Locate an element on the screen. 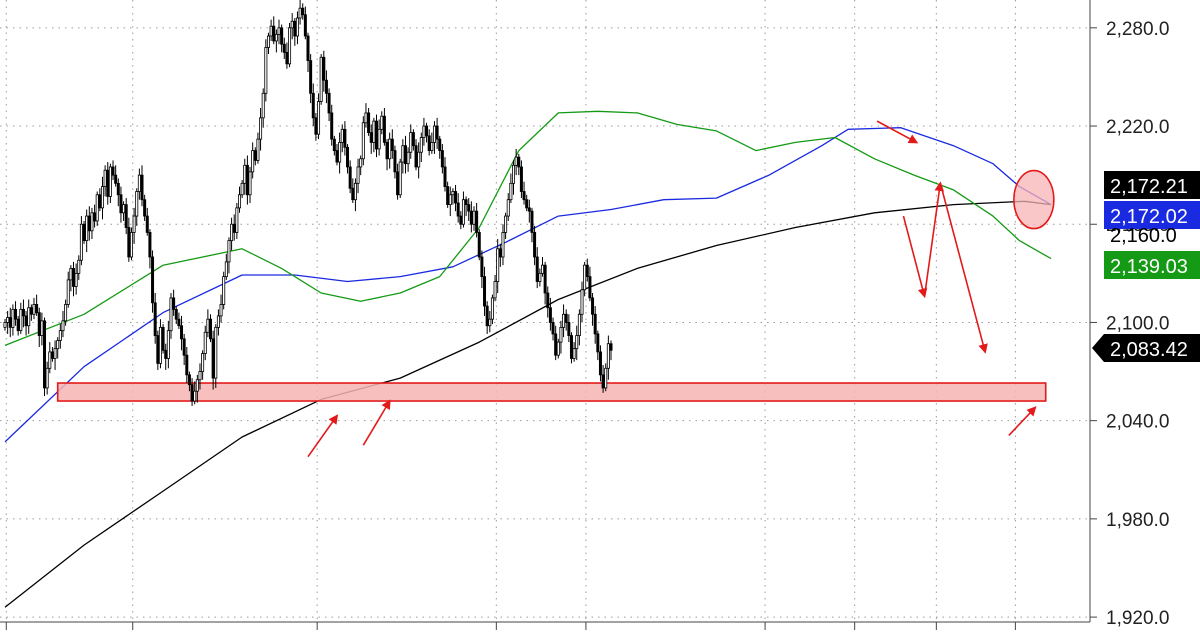 The image size is (1200, 635). y-tick-label: 2,100.0 is located at coordinates (1137, 323).